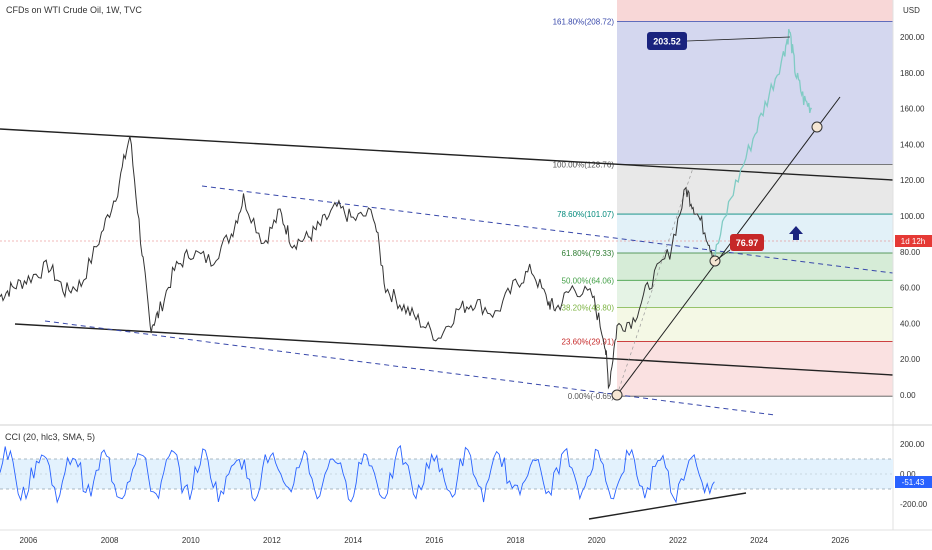 Image resolution: width=932 pixels, height=550 pixels. I want to click on current-price-badge, so click(913, 241).